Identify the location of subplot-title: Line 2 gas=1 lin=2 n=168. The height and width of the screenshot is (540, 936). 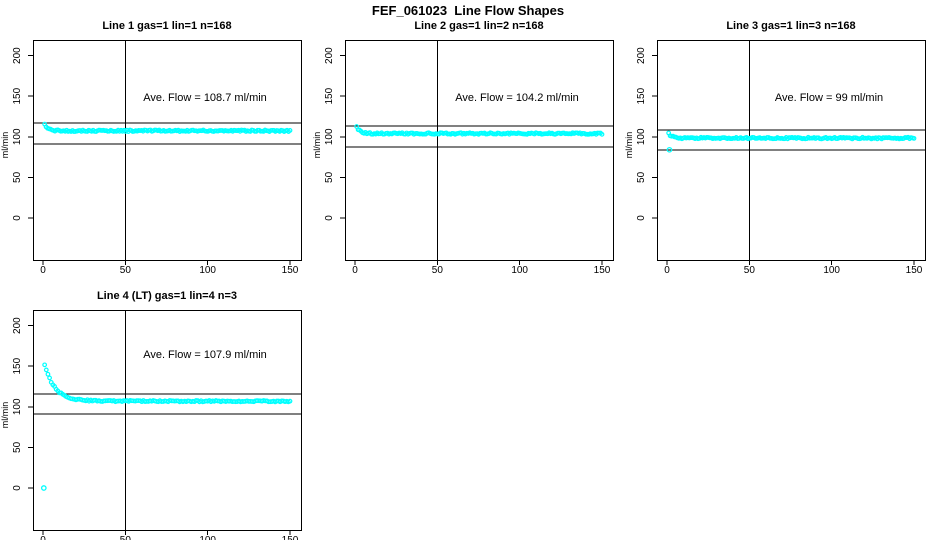
(479, 26).